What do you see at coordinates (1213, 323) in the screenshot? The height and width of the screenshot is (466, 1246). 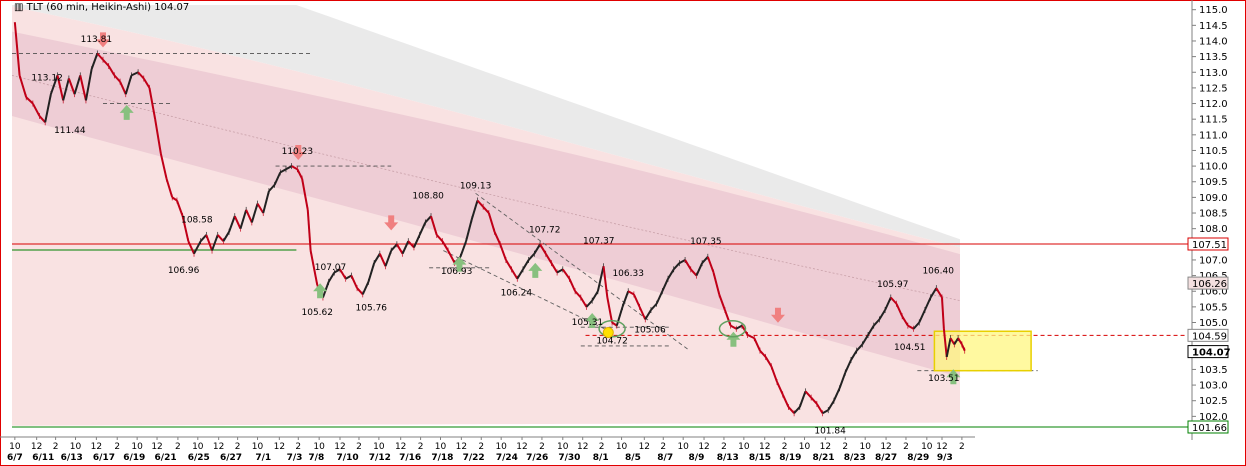 I see `y-tick-label: 105.0` at bounding box center [1213, 323].